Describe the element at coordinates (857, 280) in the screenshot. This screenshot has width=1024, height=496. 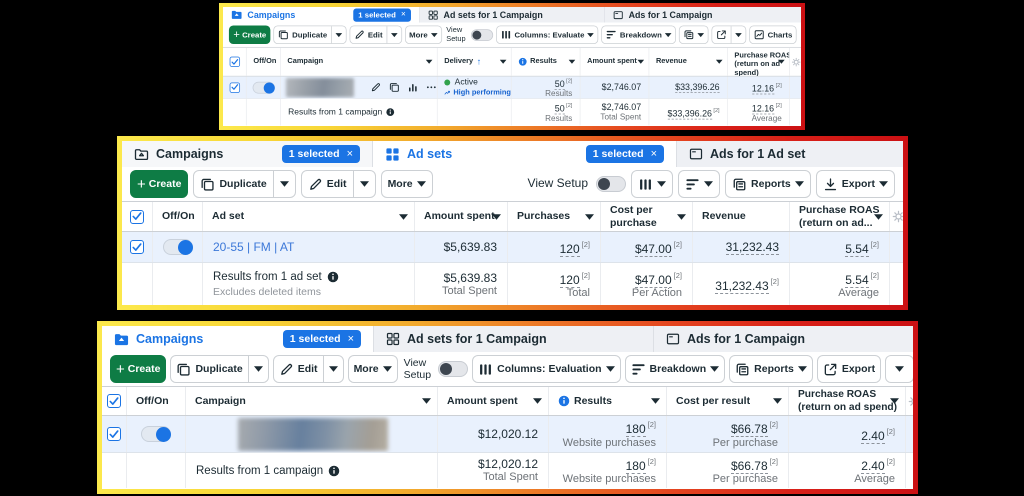
I see `footer-roas-value: 5.54` at that location.